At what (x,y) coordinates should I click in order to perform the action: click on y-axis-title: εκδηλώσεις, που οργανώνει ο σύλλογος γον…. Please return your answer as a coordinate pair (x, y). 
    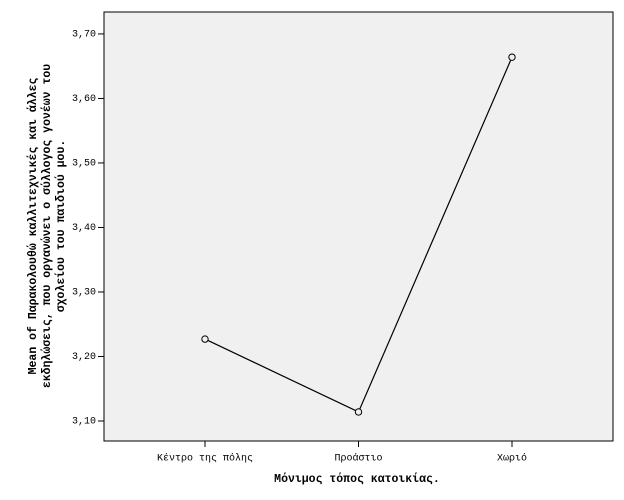
    Looking at the image, I should click on (47, 226).